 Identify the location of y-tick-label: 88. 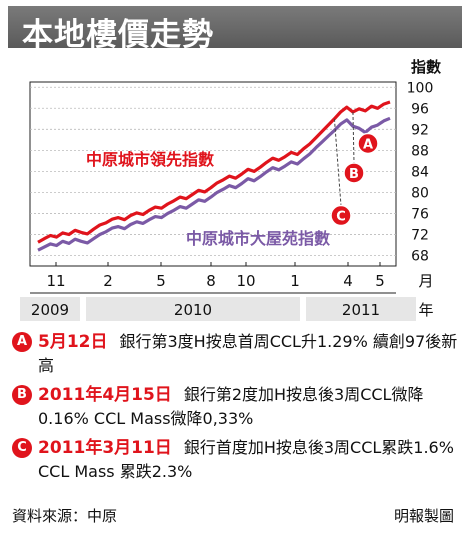
(420, 151).